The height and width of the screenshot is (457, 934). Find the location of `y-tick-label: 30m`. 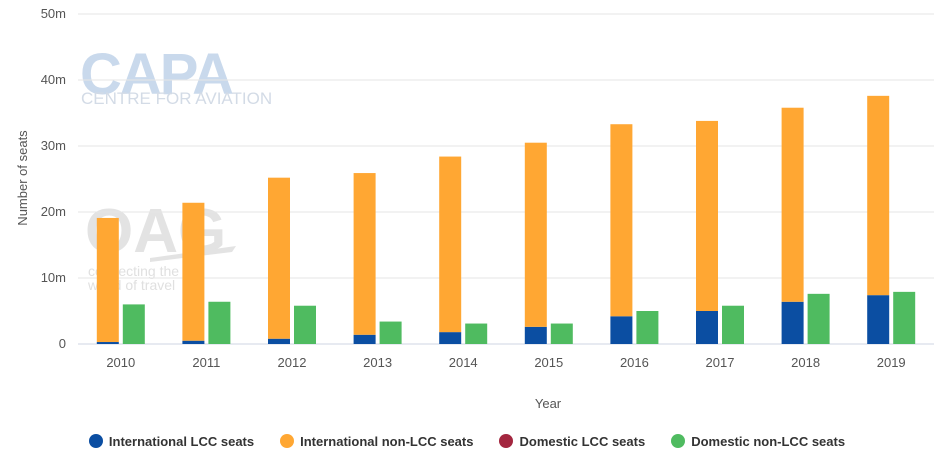

y-tick-label: 30m is located at coordinates (53, 145).